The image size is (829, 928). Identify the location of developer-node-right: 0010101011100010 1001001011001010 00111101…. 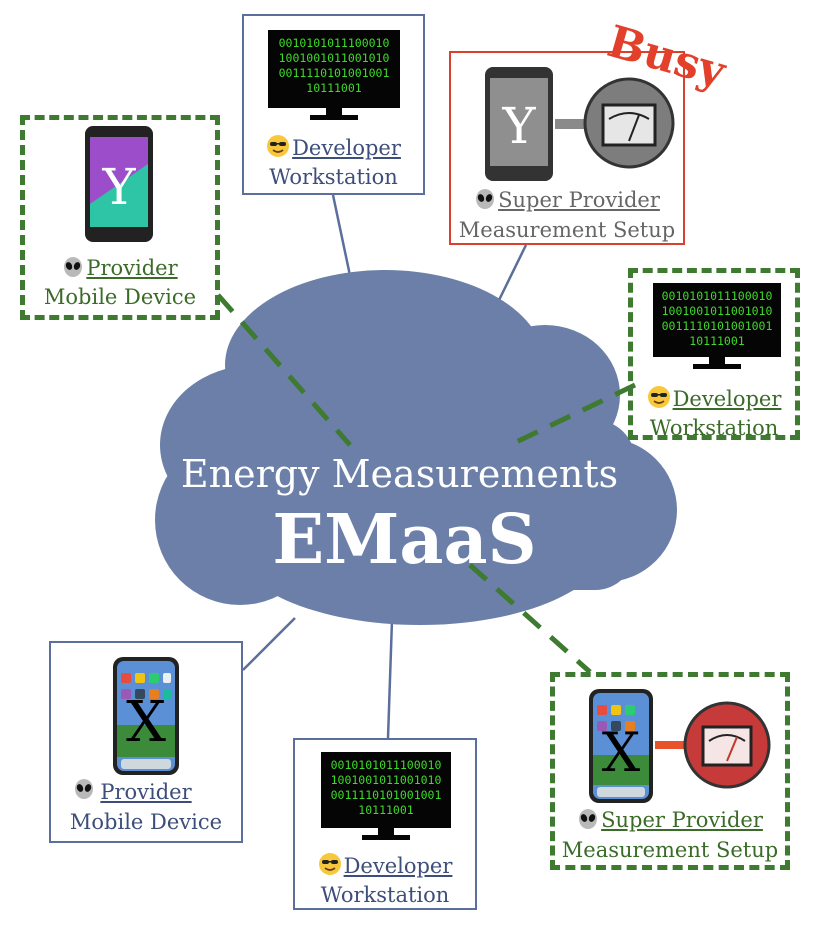
(714, 354).